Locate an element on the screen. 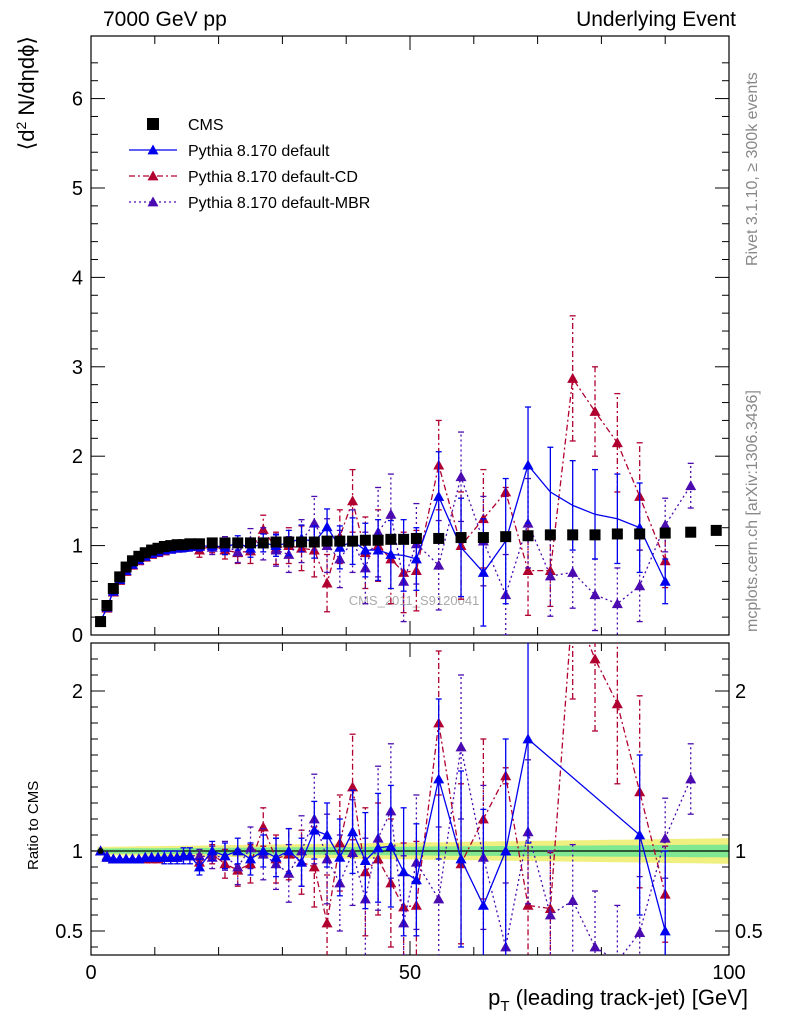 The height and width of the screenshot is (1024, 786). ratio-y-tick-label-right: 0.5 is located at coordinates (749, 932).